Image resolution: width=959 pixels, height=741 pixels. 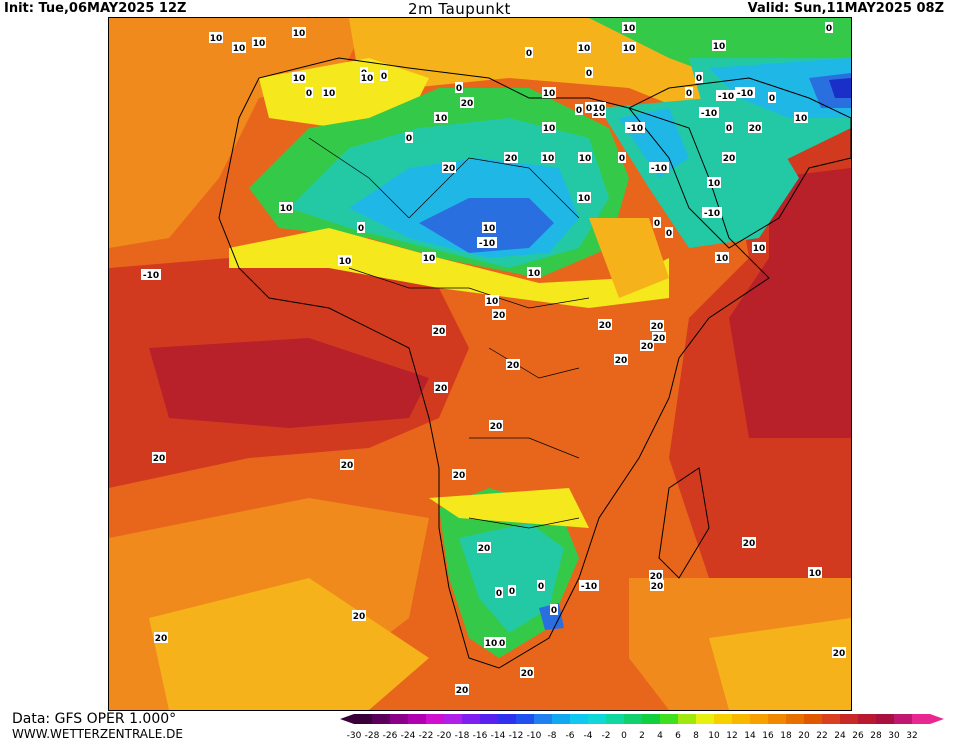 I want to click on scale-tick-label: 26, so click(x=858, y=736).